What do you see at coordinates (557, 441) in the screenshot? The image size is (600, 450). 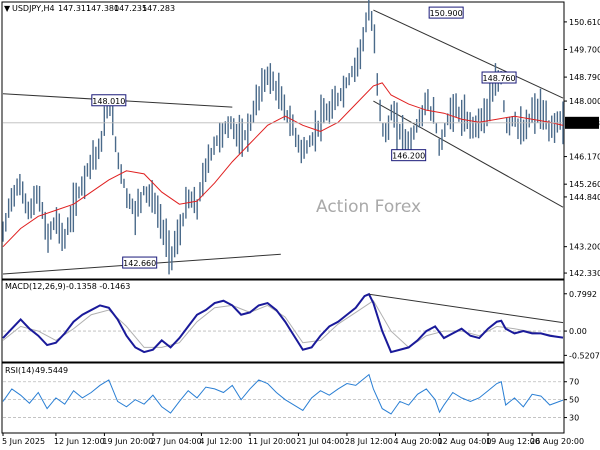 I see `time-tick-label: 26 Aug 20:00` at bounding box center [557, 441].